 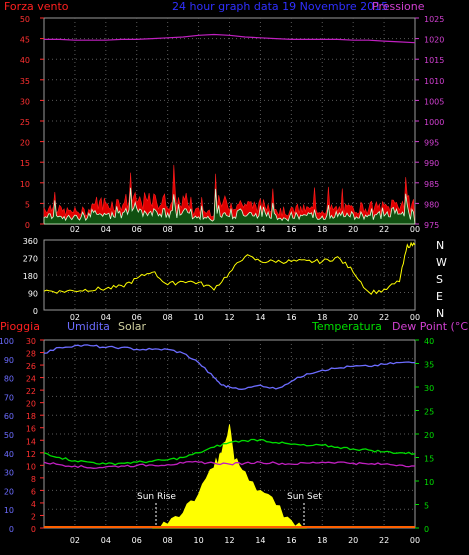 What do you see at coordinates (31, 416) in the screenshot?
I see `tick-rain-18: 18` at bounding box center [31, 416].